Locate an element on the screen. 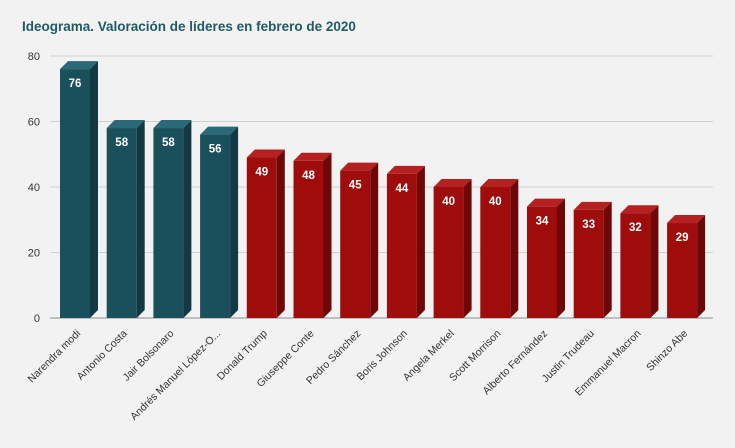 The image size is (735, 448). y-tick-label: 60 is located at coordinates (34, 123).